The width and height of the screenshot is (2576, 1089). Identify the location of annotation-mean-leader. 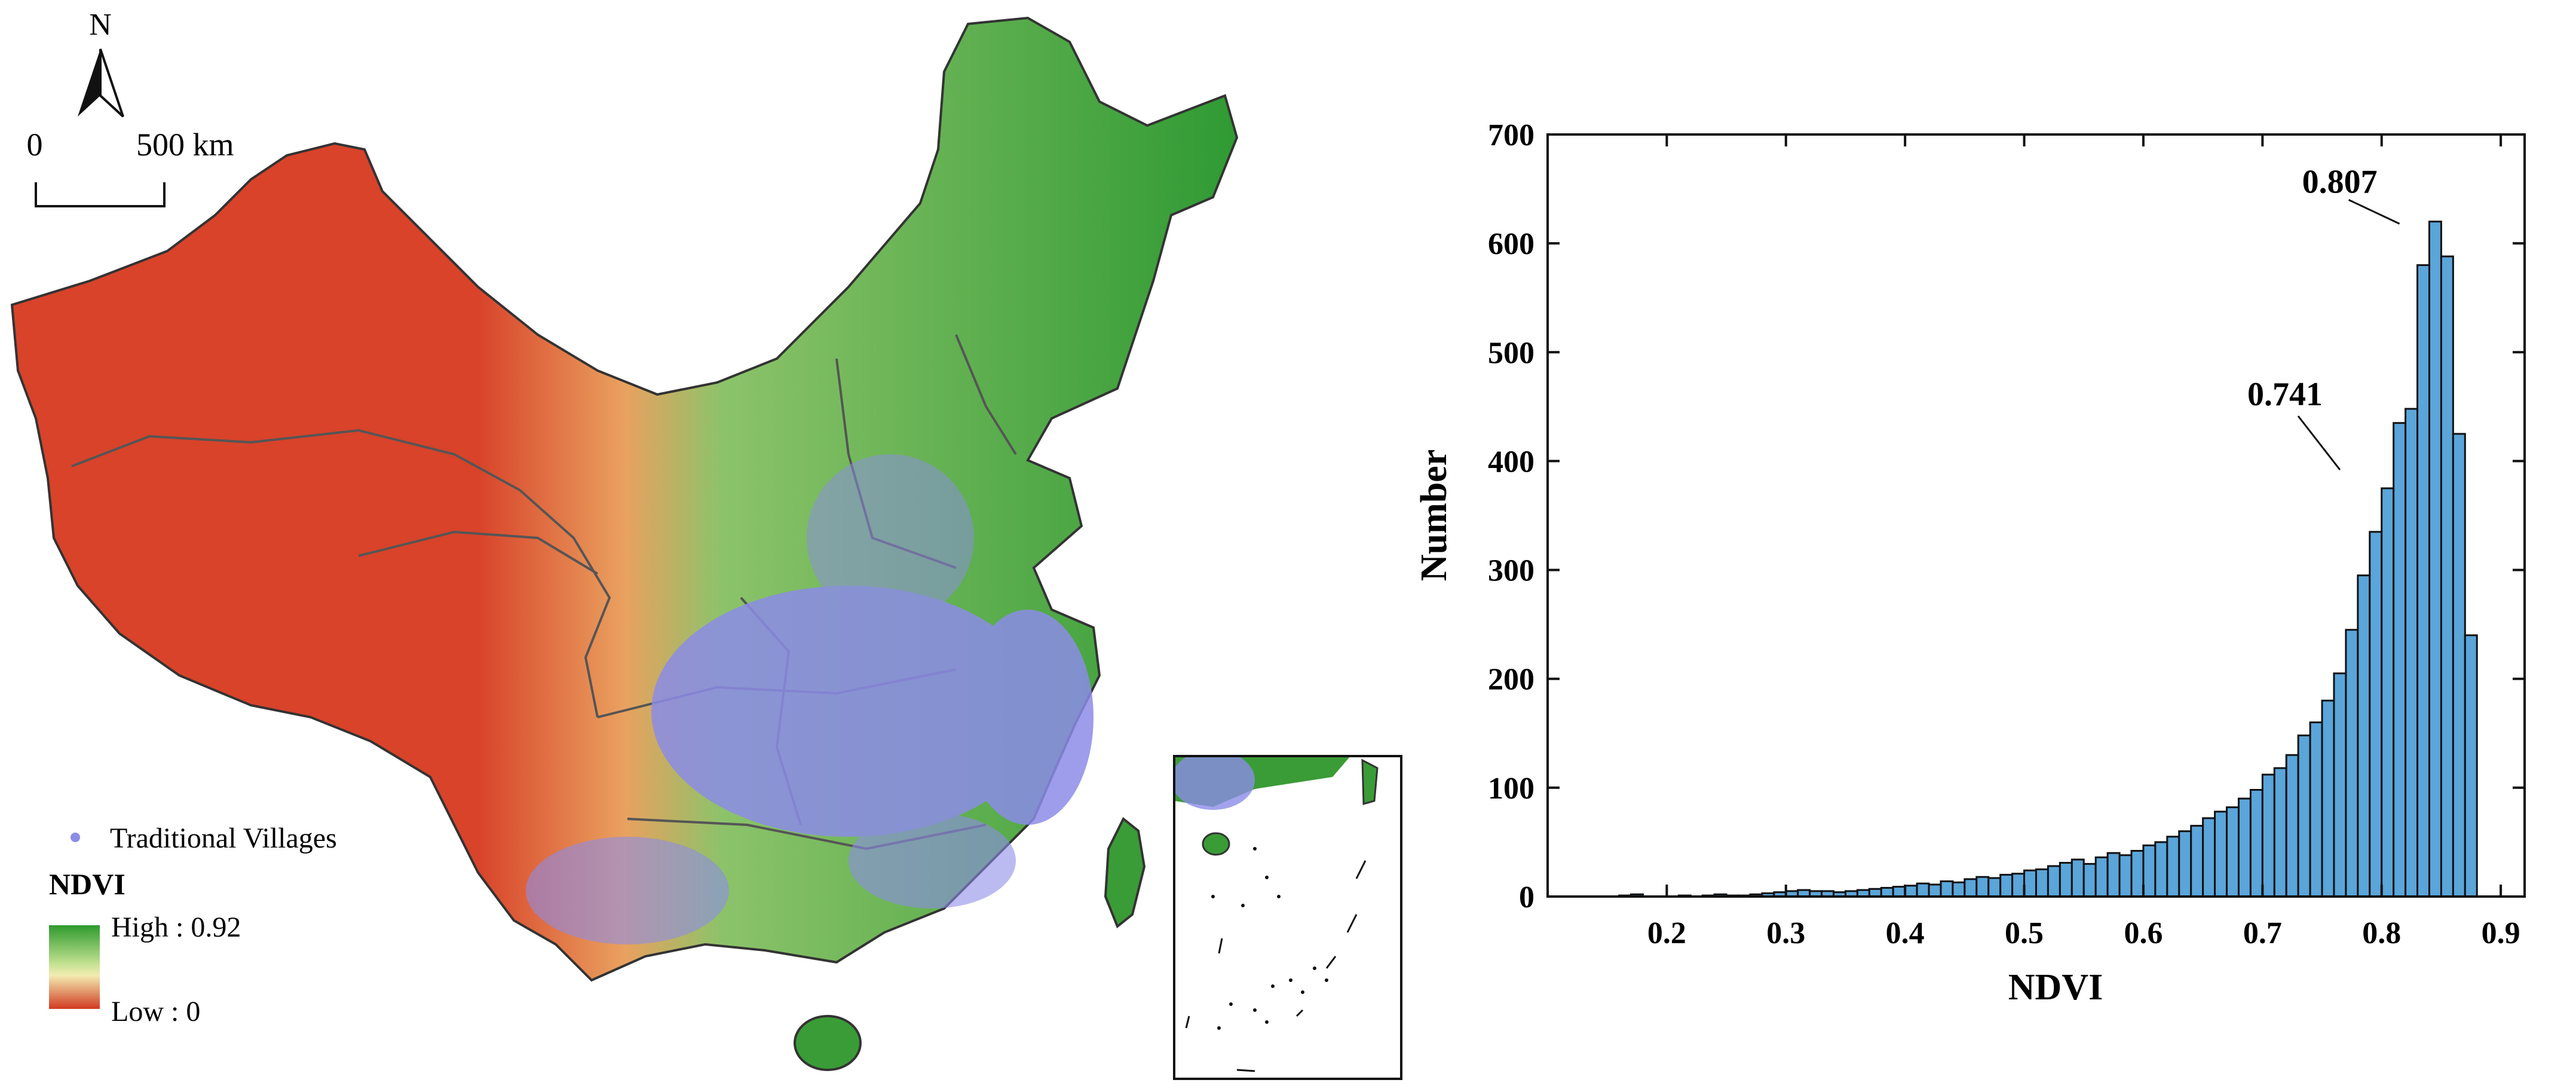
(2319, 442).